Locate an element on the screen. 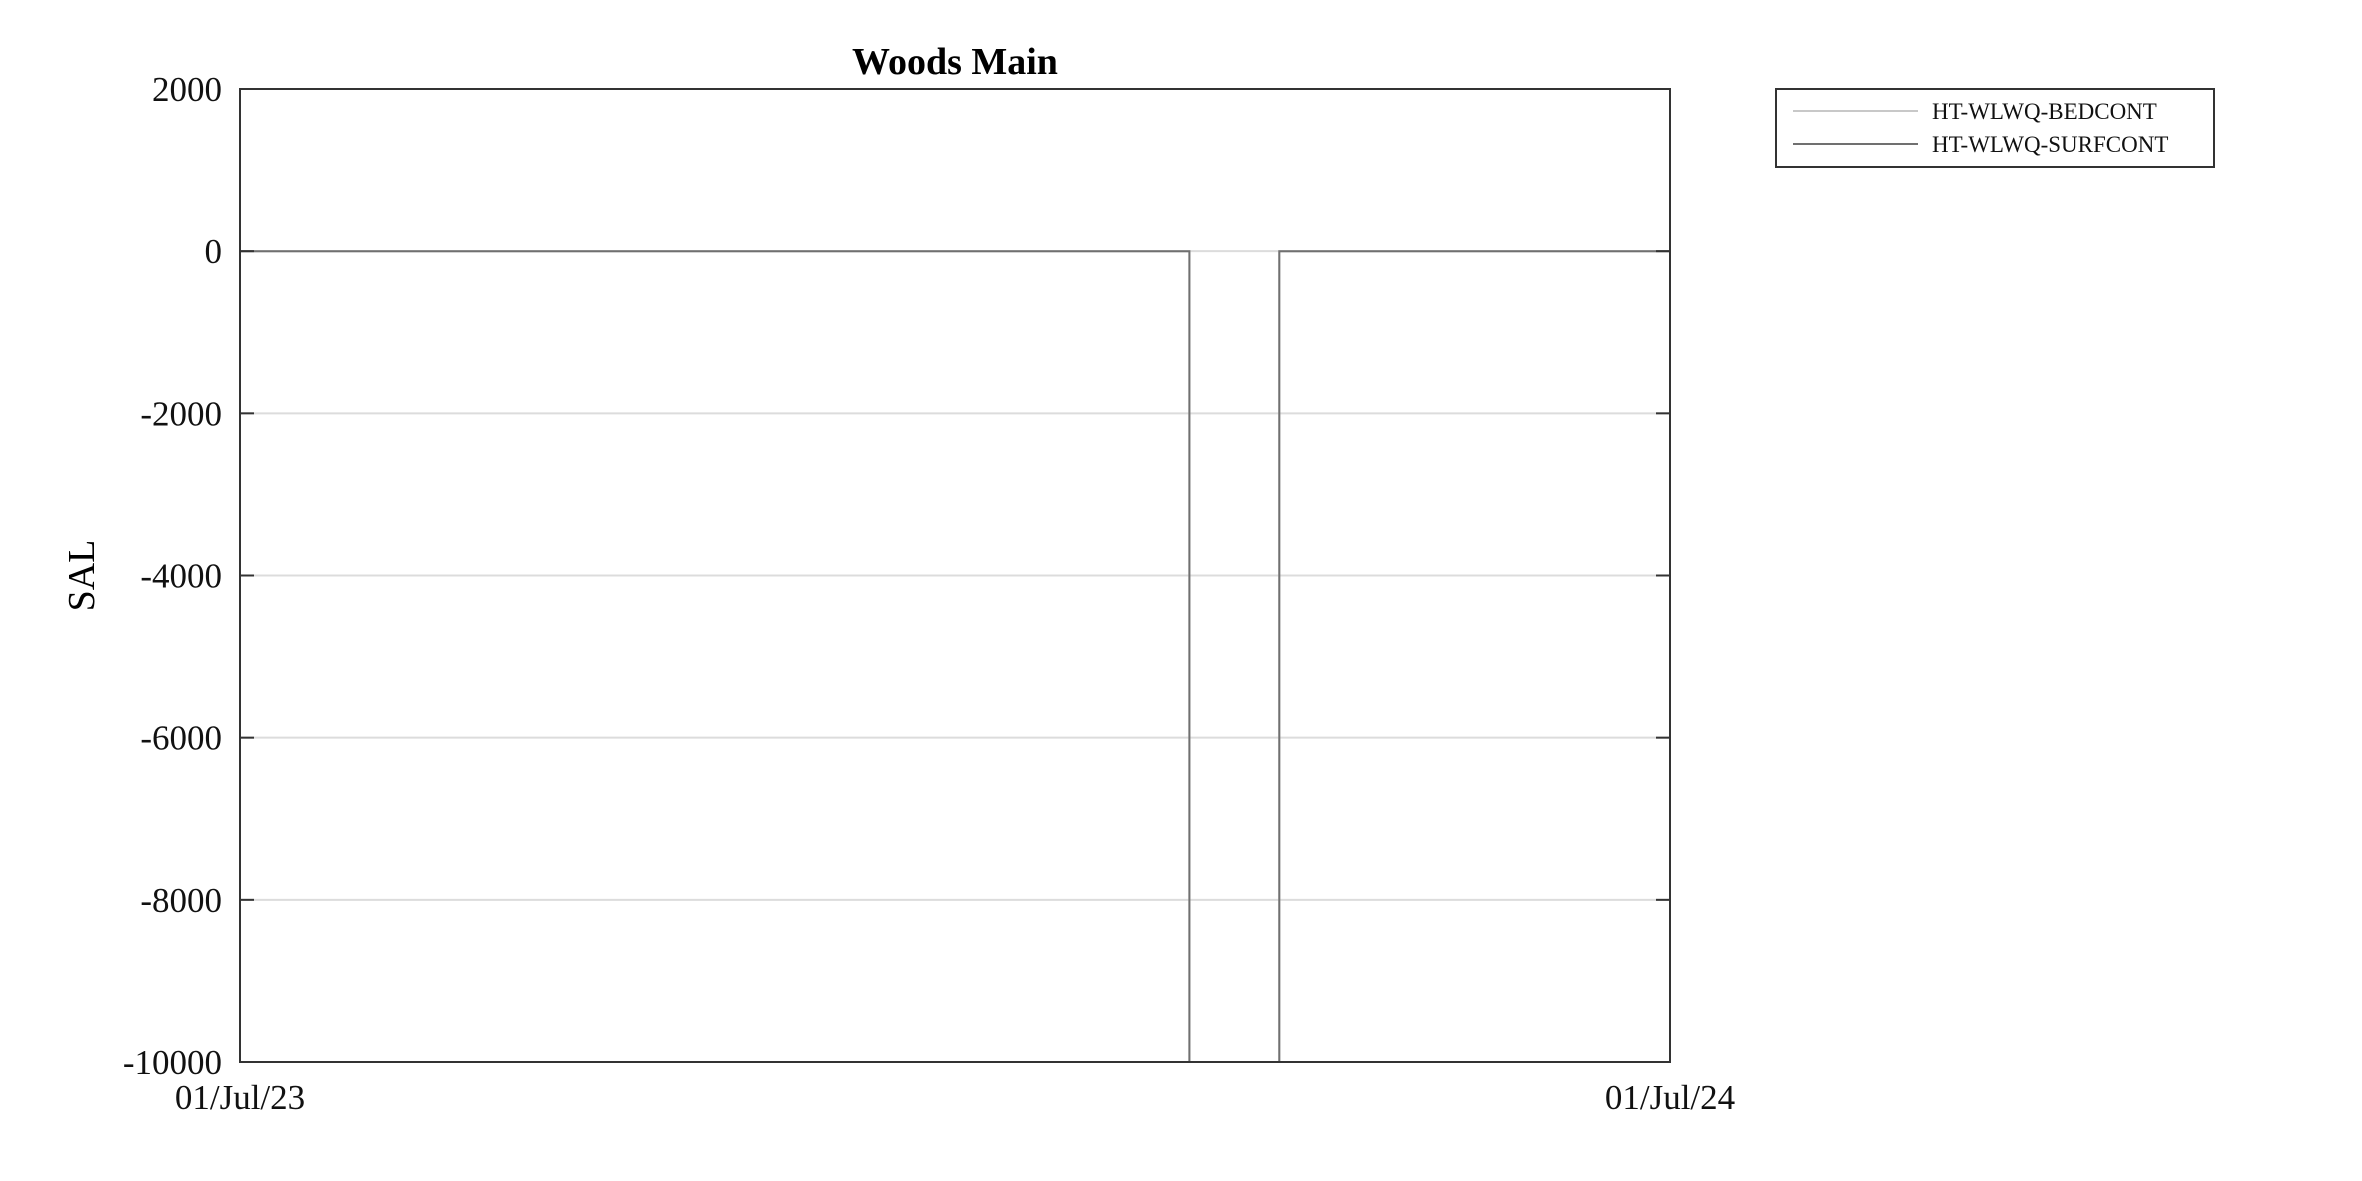 The image size is (2362, 1181). y-tick-label: 0 is located at coordinates (214, 251).